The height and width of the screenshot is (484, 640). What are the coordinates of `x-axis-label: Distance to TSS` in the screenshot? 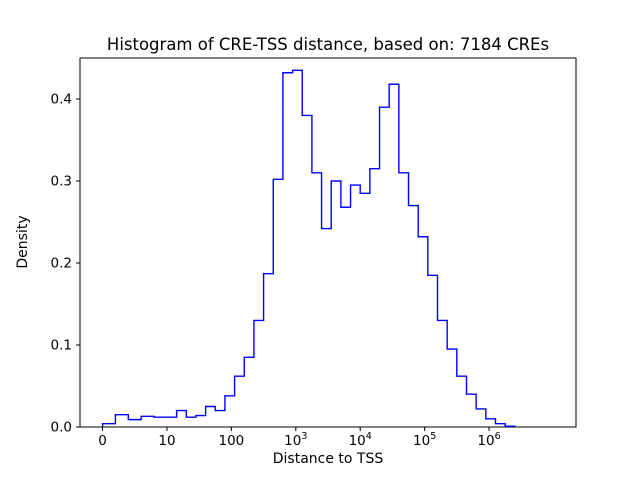 It's located at (328, 459).